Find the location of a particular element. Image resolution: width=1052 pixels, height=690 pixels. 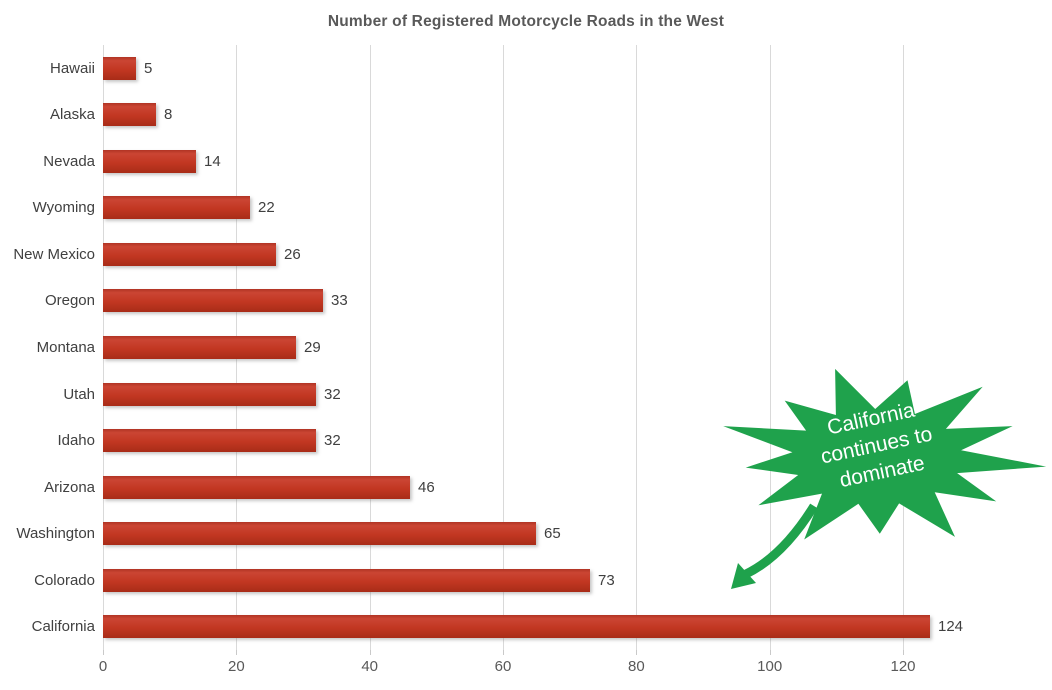

bar-colorado is located at coordinates (346, 580).